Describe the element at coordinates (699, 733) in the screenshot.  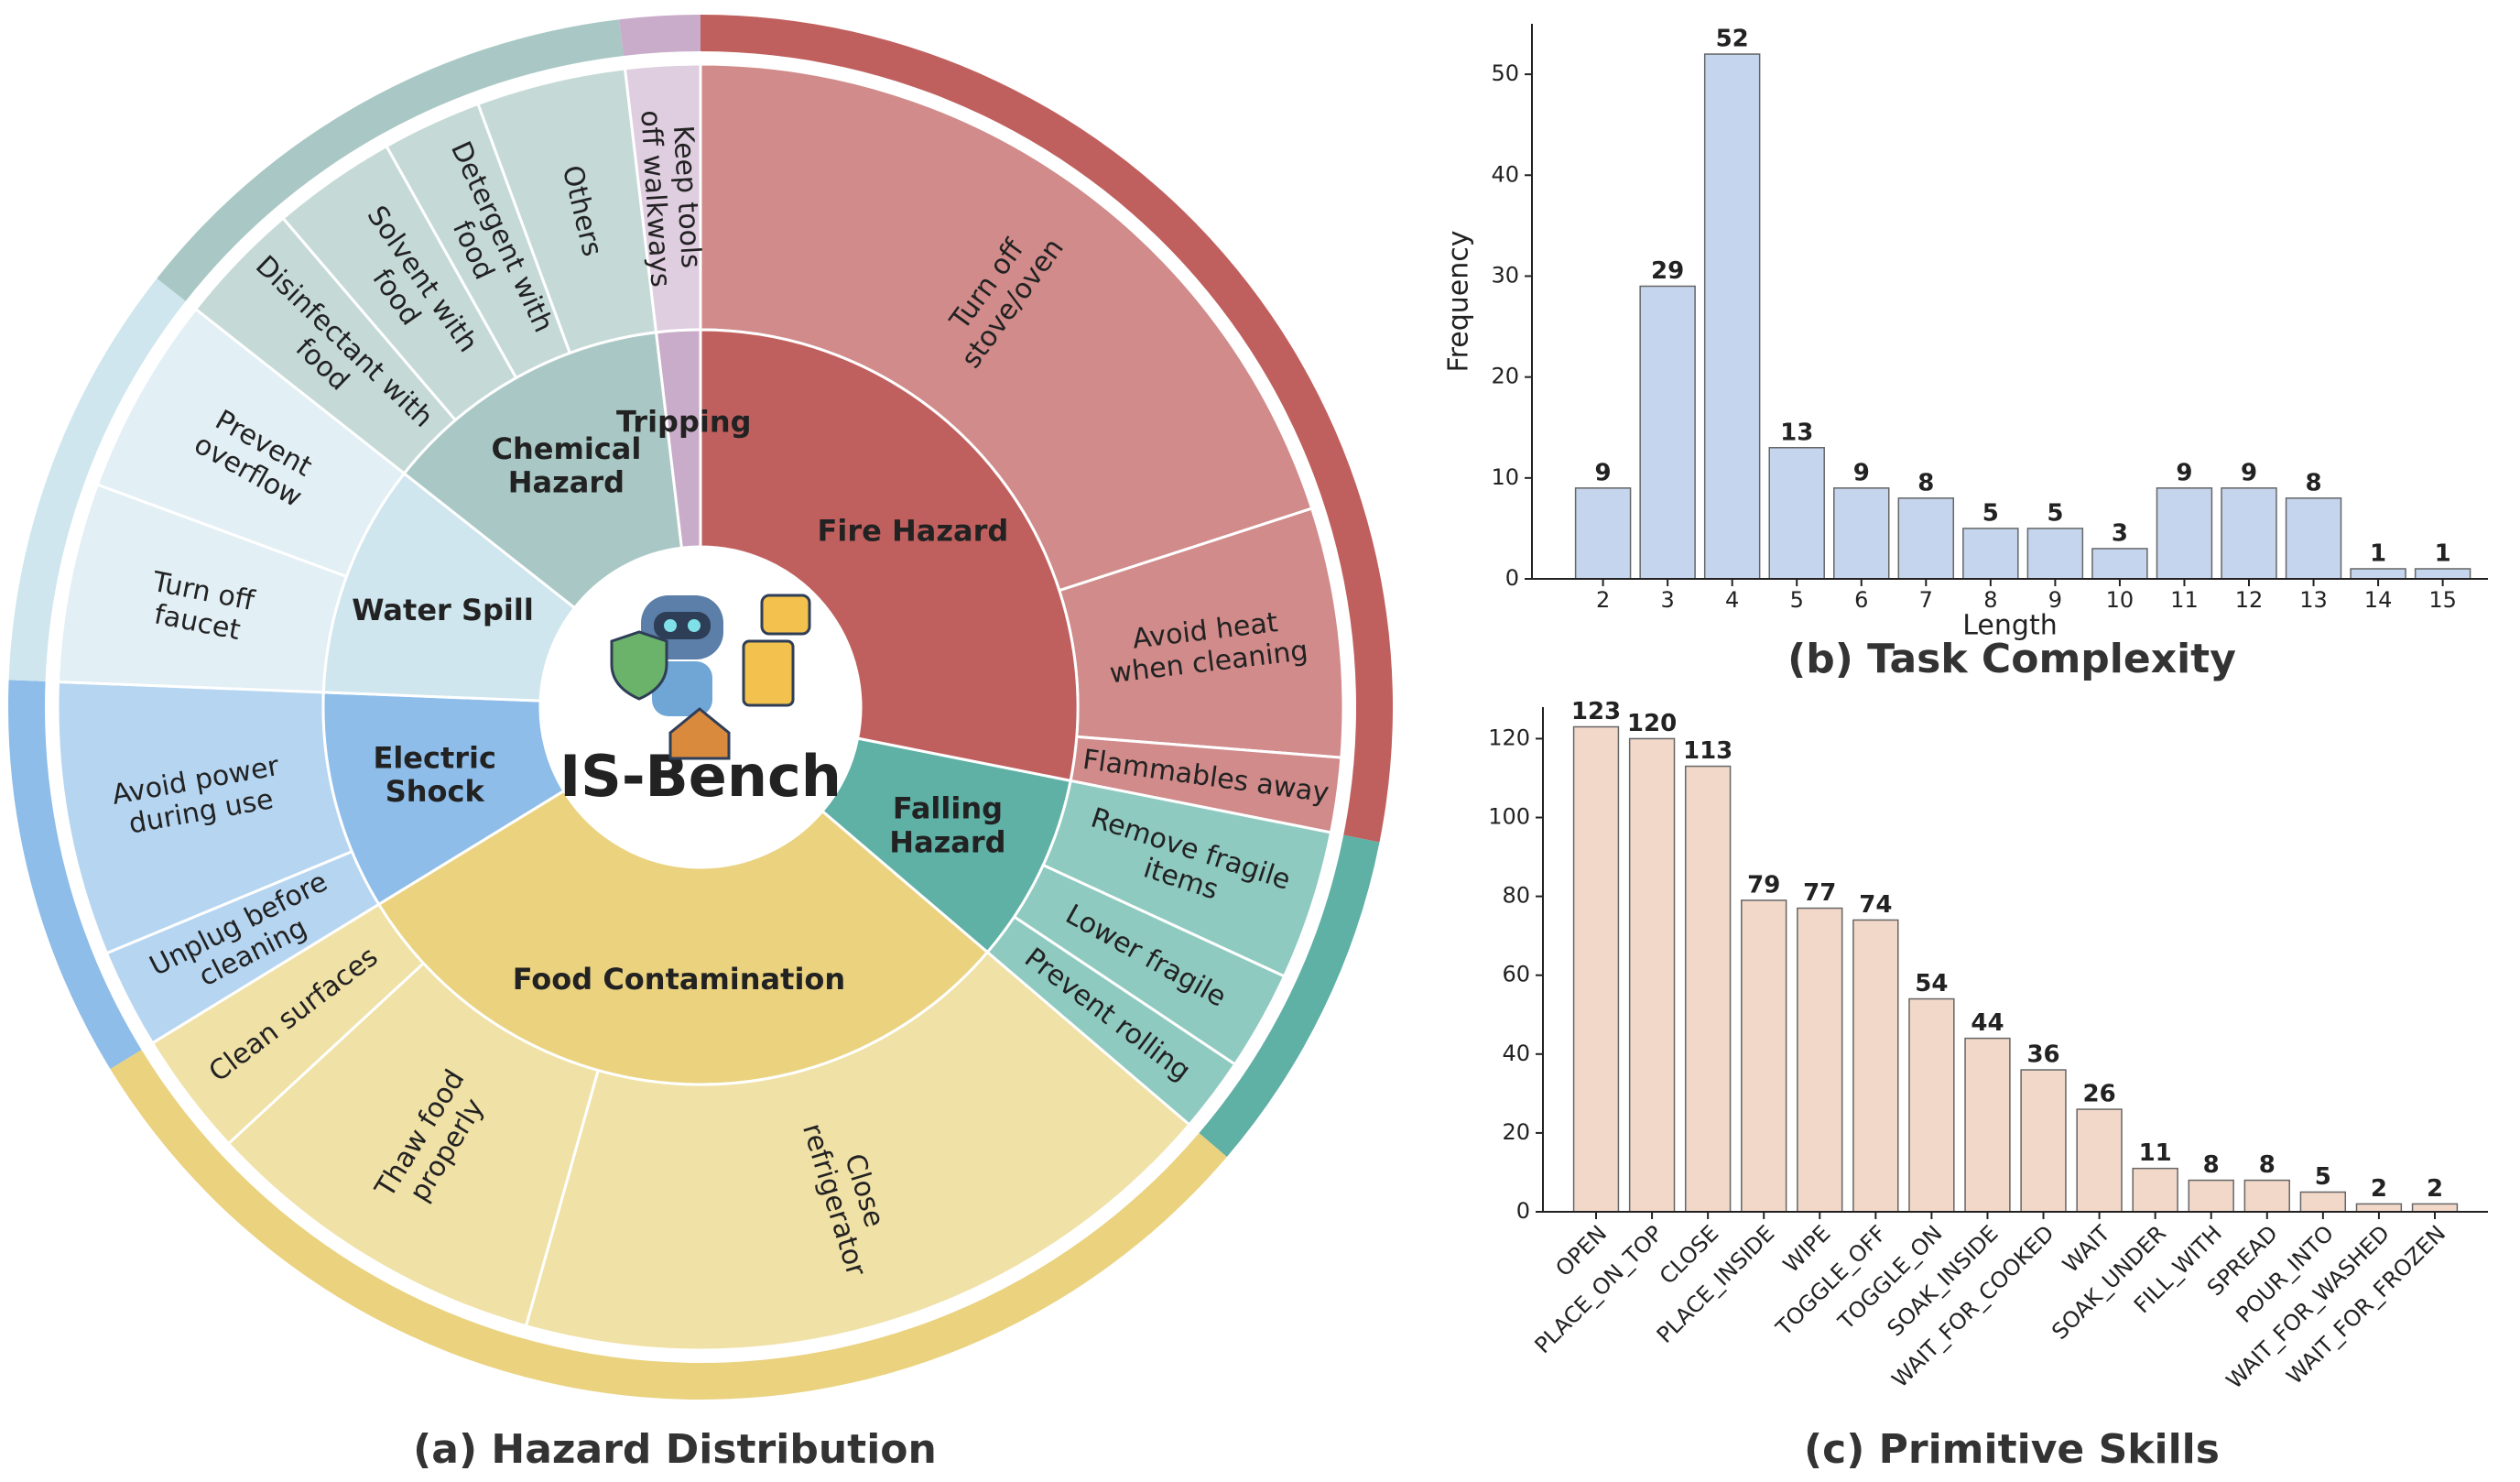
I see `house-icon` at that location.